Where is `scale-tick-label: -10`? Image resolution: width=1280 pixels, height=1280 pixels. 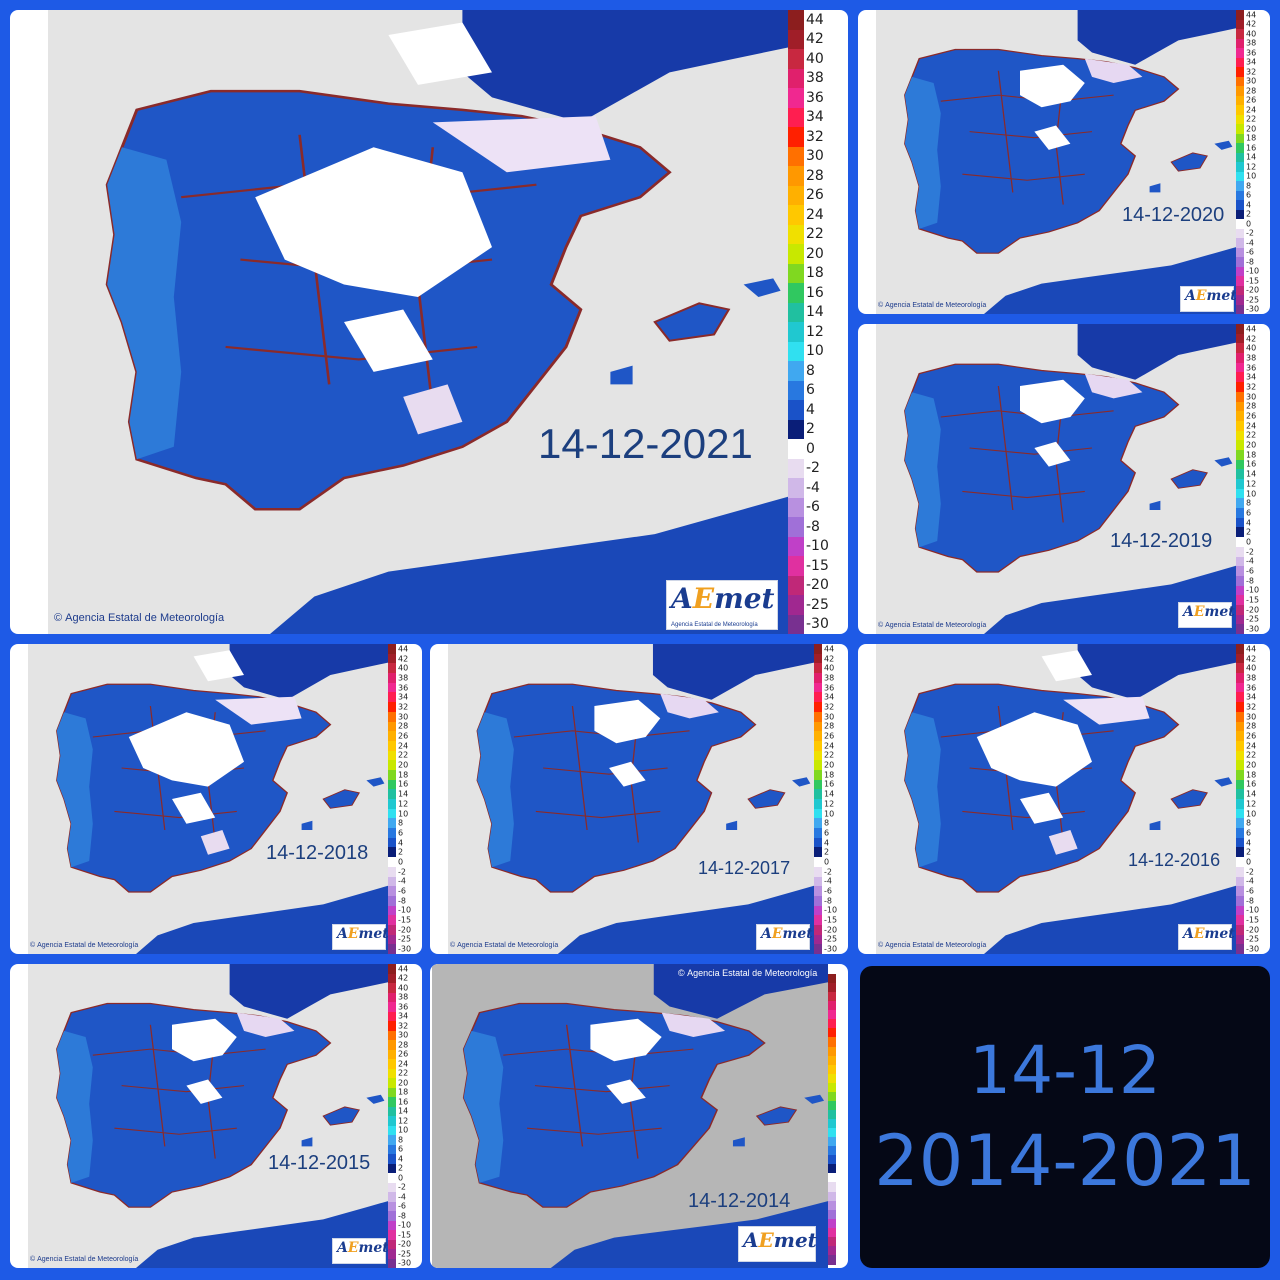 scale-tick-label: -10 is located at coordinates (1253, 590).